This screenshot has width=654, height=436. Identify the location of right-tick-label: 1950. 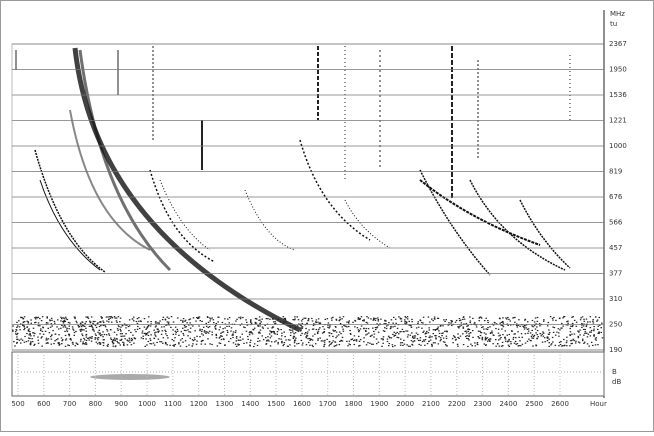
(618, 70).